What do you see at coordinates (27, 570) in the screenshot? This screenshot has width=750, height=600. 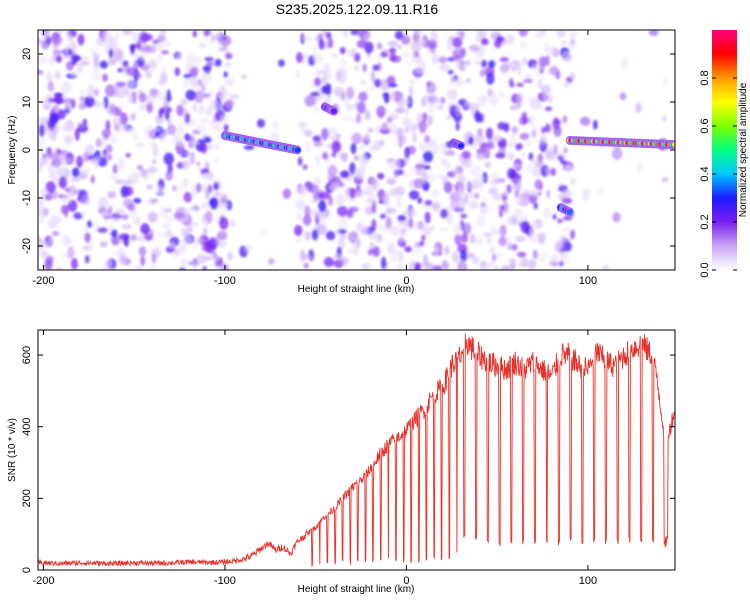 I see `y-tick-label: 0` at bounding box center [27, 570].